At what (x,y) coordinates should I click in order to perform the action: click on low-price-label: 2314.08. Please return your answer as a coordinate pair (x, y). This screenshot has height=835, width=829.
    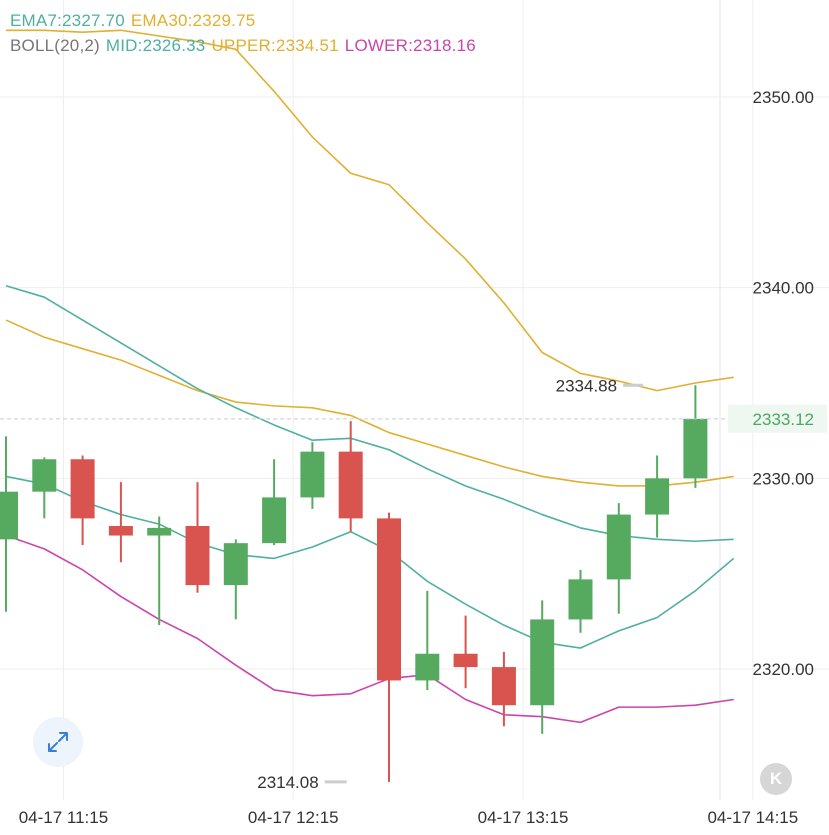
    Looking at the image, I should click on (287, 782).